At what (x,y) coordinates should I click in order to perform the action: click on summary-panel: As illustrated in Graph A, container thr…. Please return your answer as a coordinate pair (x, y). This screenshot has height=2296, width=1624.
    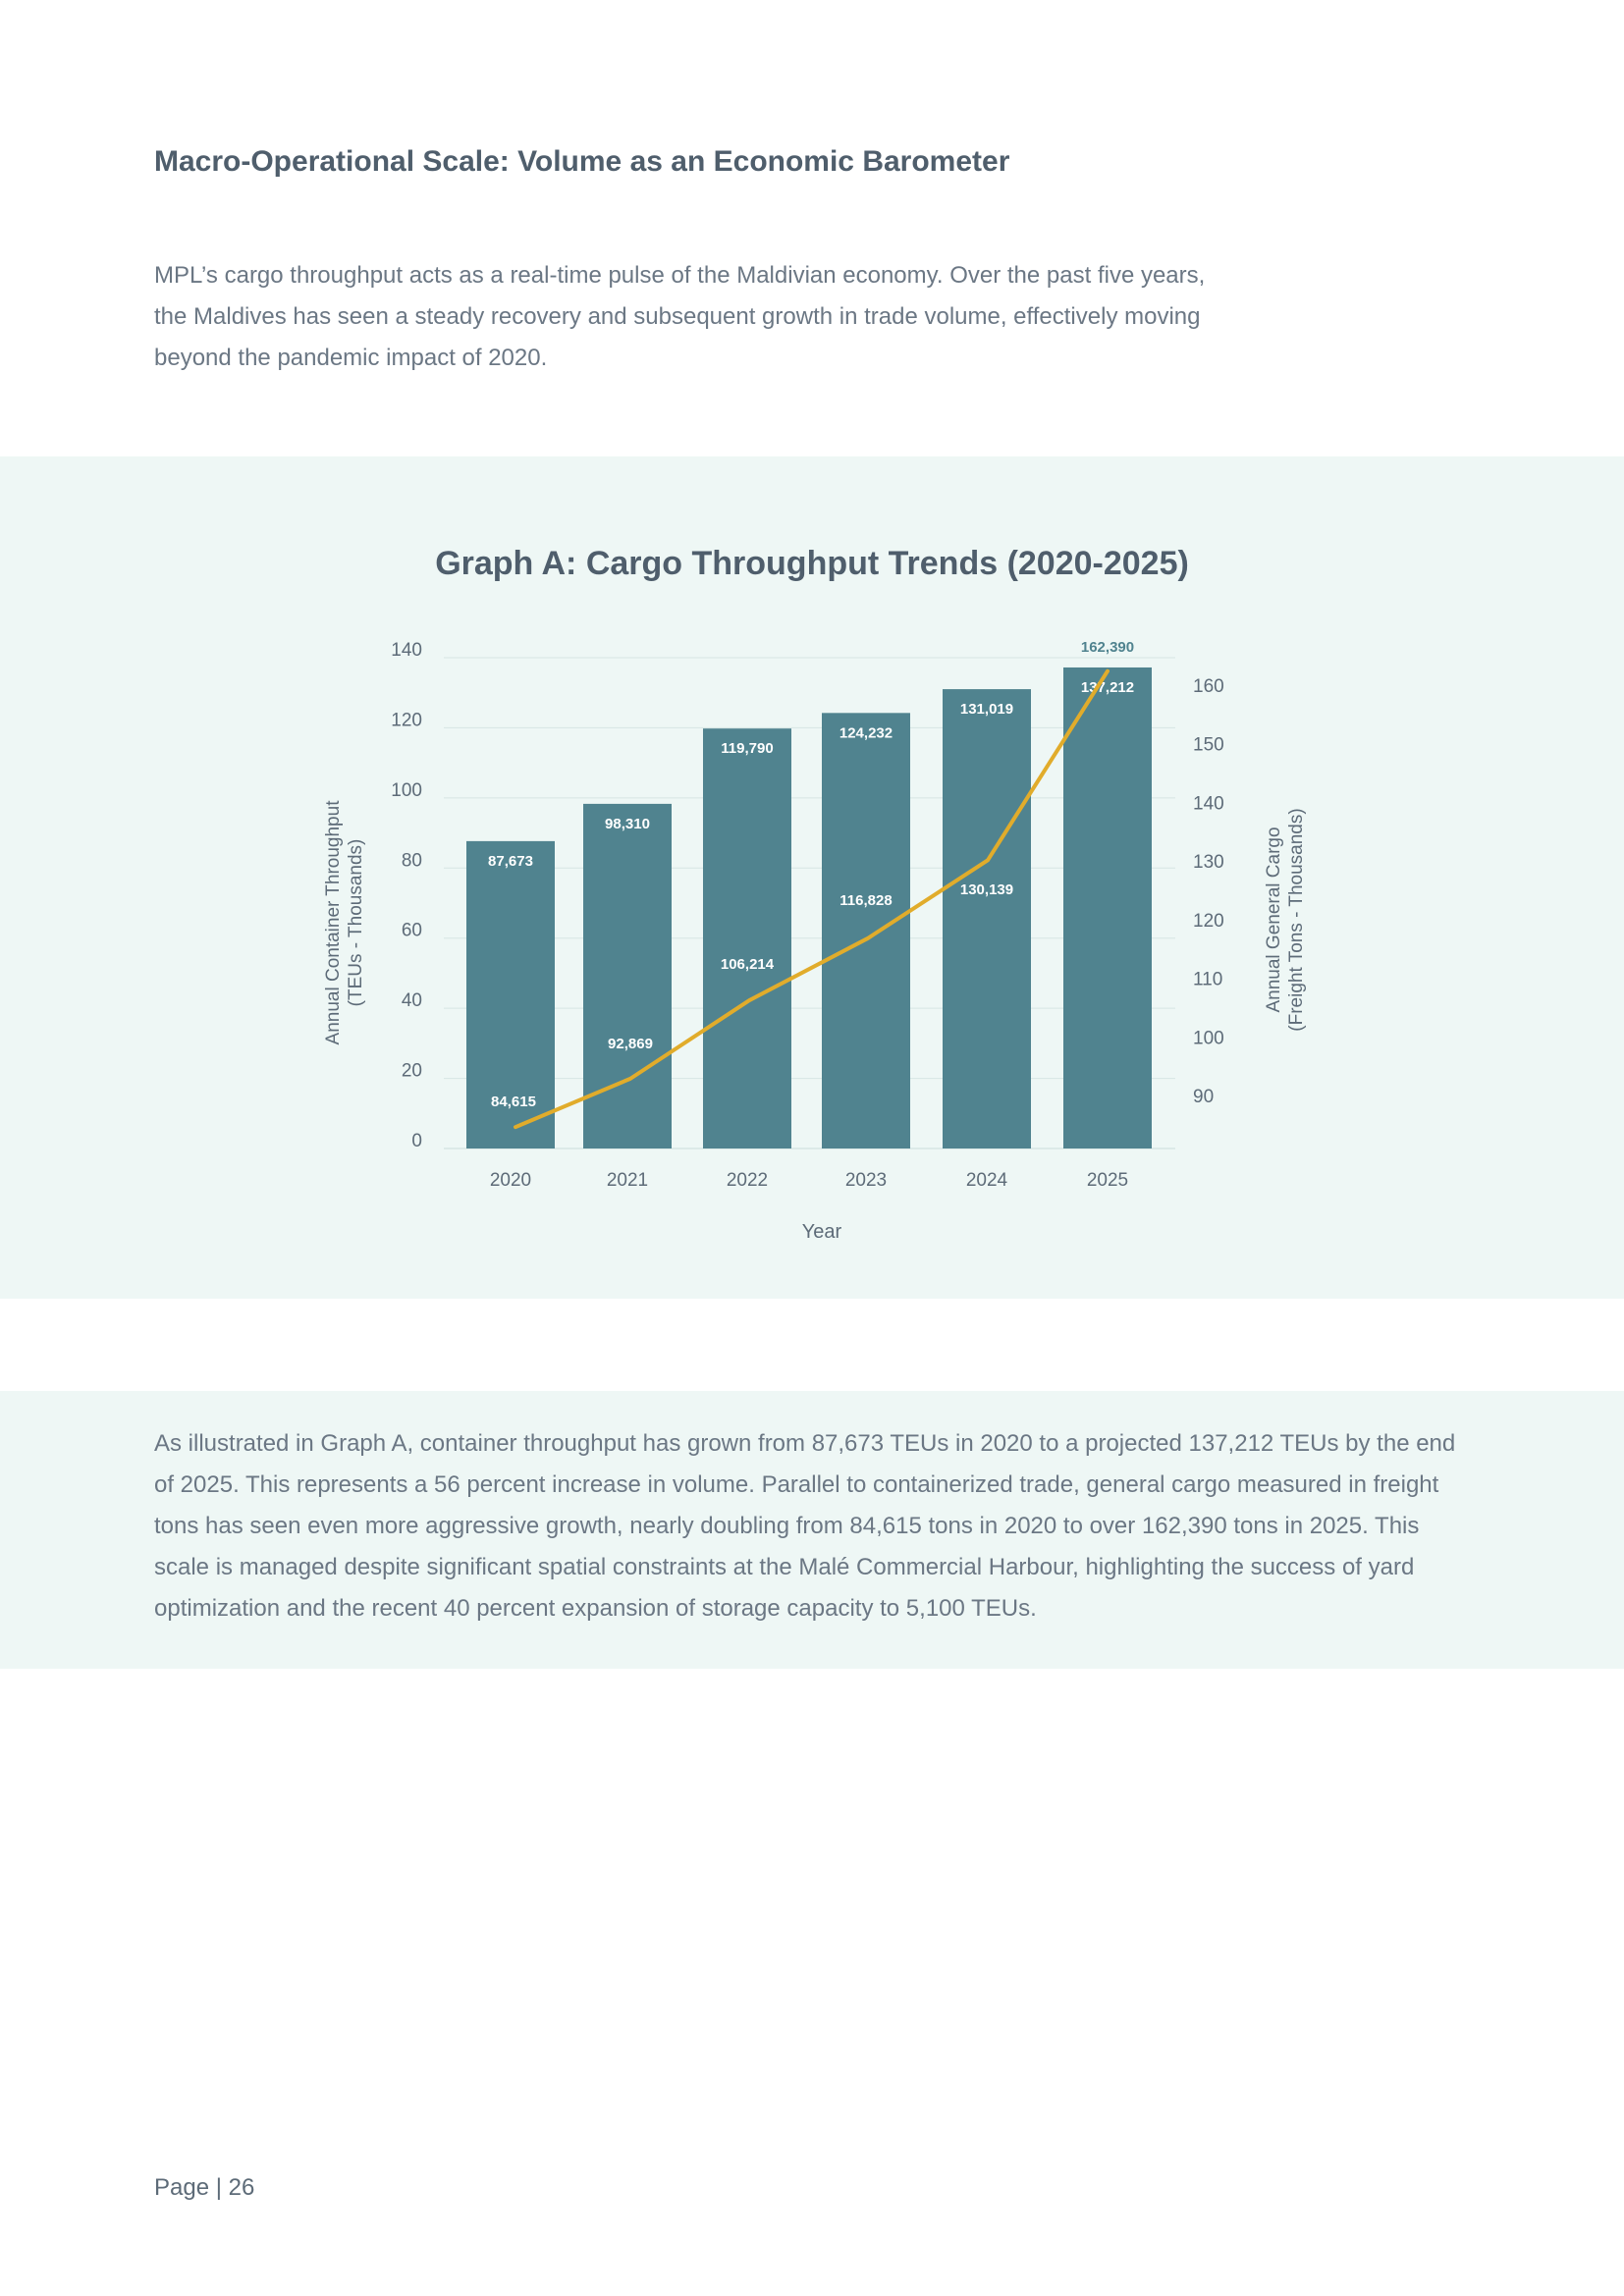
    Looking at the image, I should click on (812, 1530).